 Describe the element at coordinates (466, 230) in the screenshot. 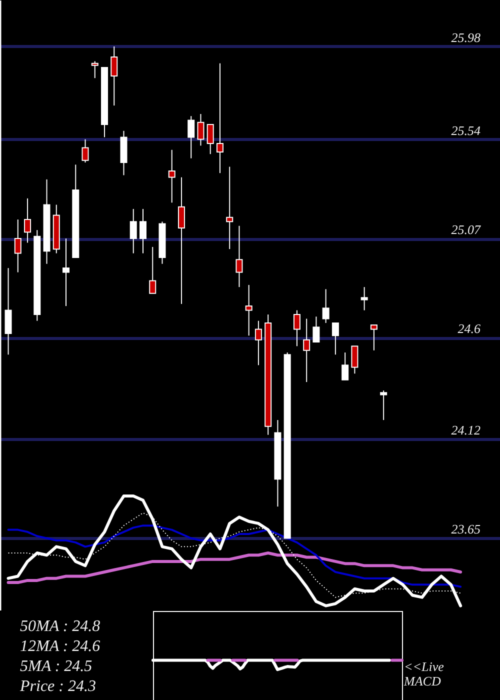

I see `y-tick-label: 25.07` at that location.